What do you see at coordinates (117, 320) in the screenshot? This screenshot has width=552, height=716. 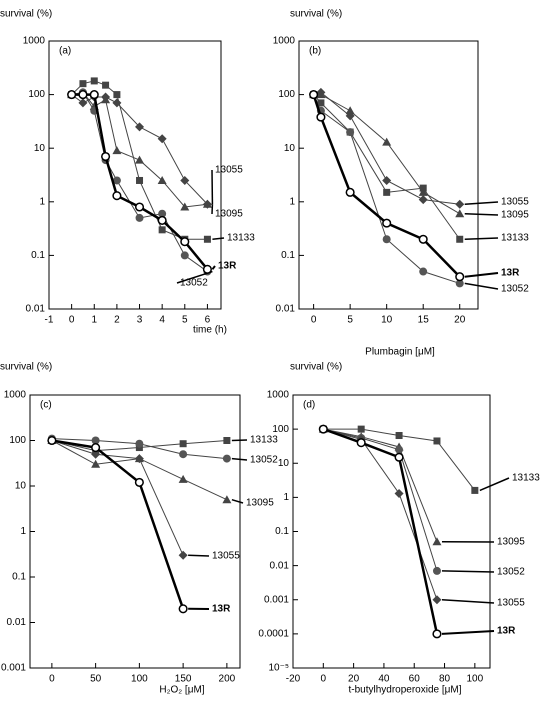 I see `x-tick-label: 2` at bounding box center [117, 320].